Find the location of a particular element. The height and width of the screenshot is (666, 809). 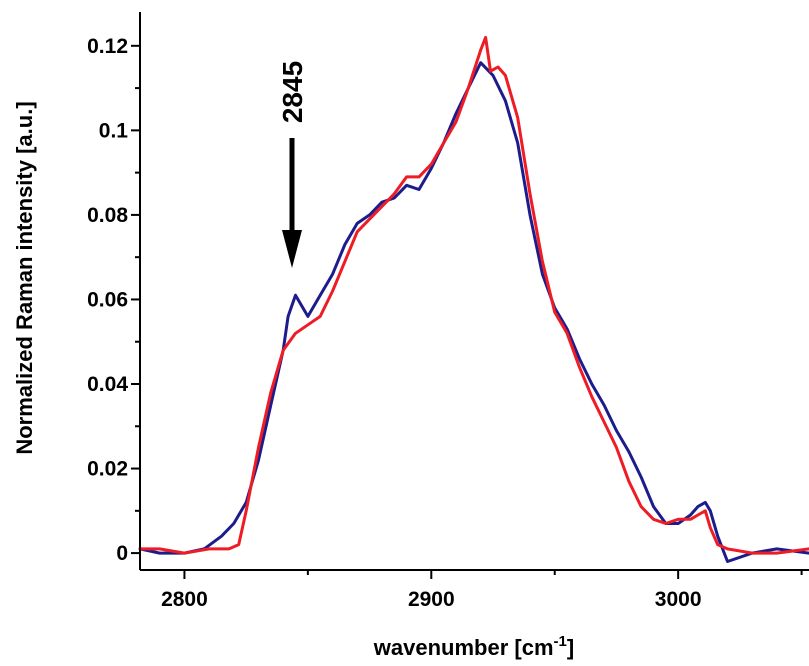

y-tick-label: 0.04 is located at coordinates (107, 384).